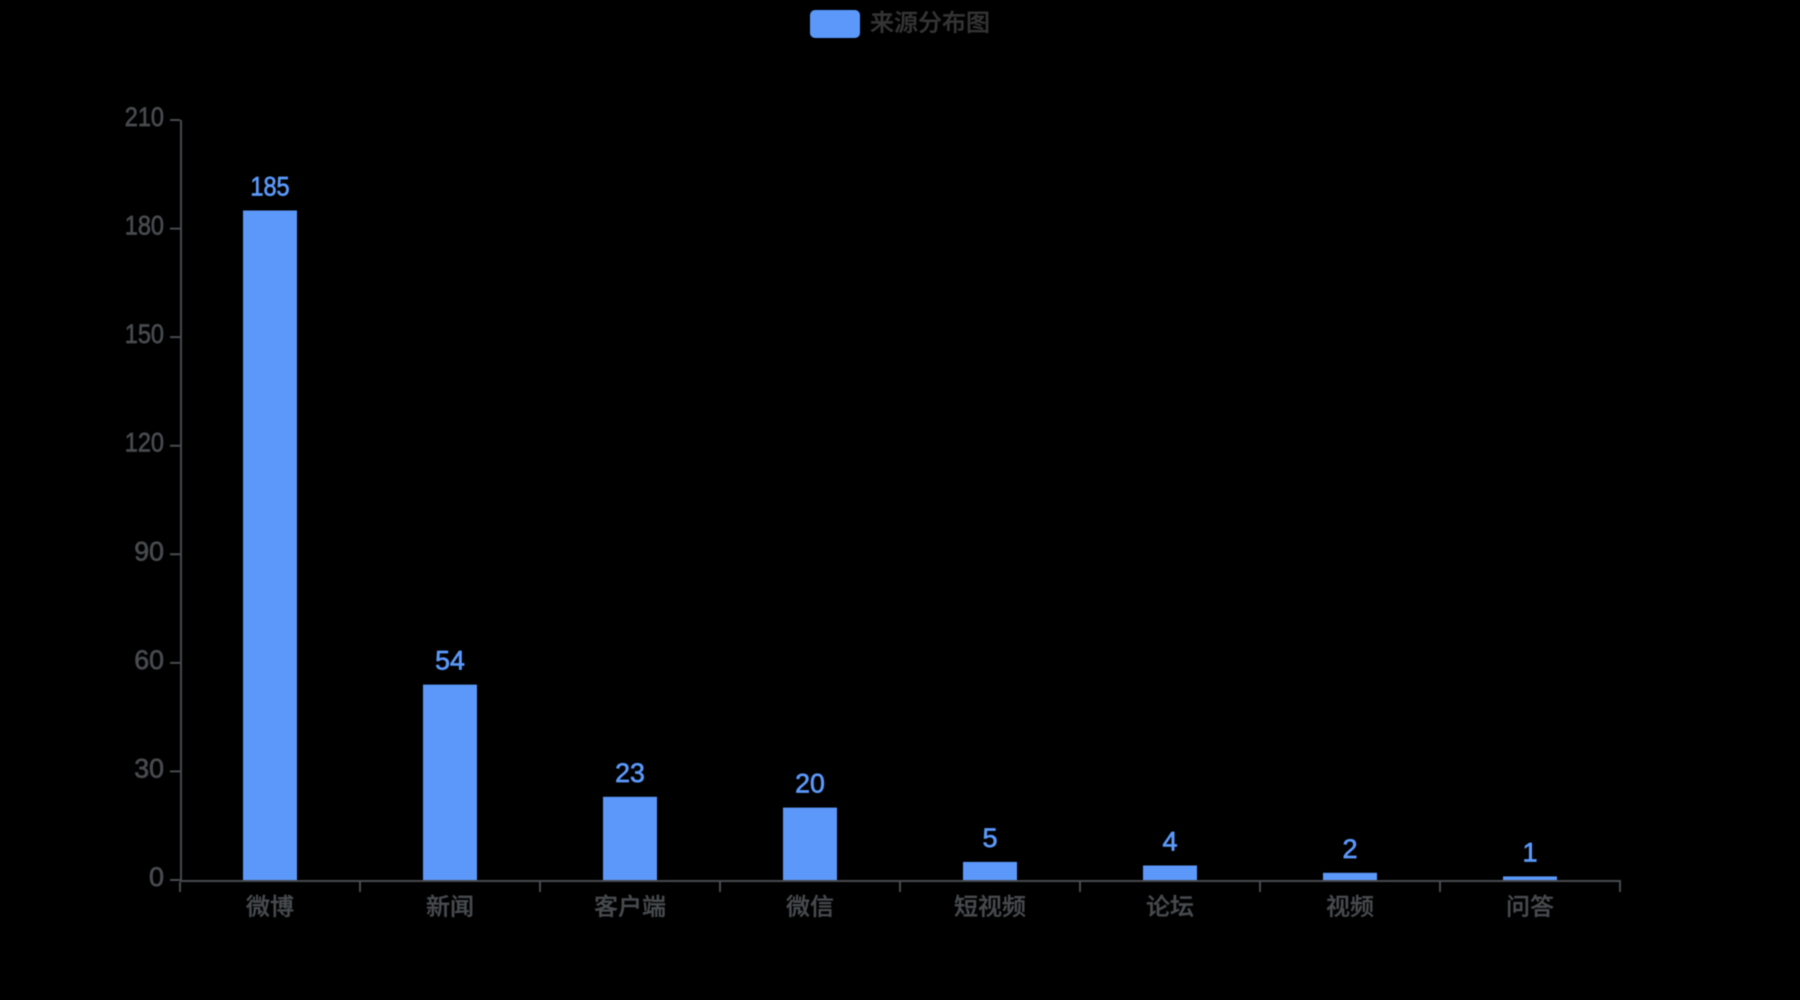  I want to click on svg-text: 1, so click(1529, 852).